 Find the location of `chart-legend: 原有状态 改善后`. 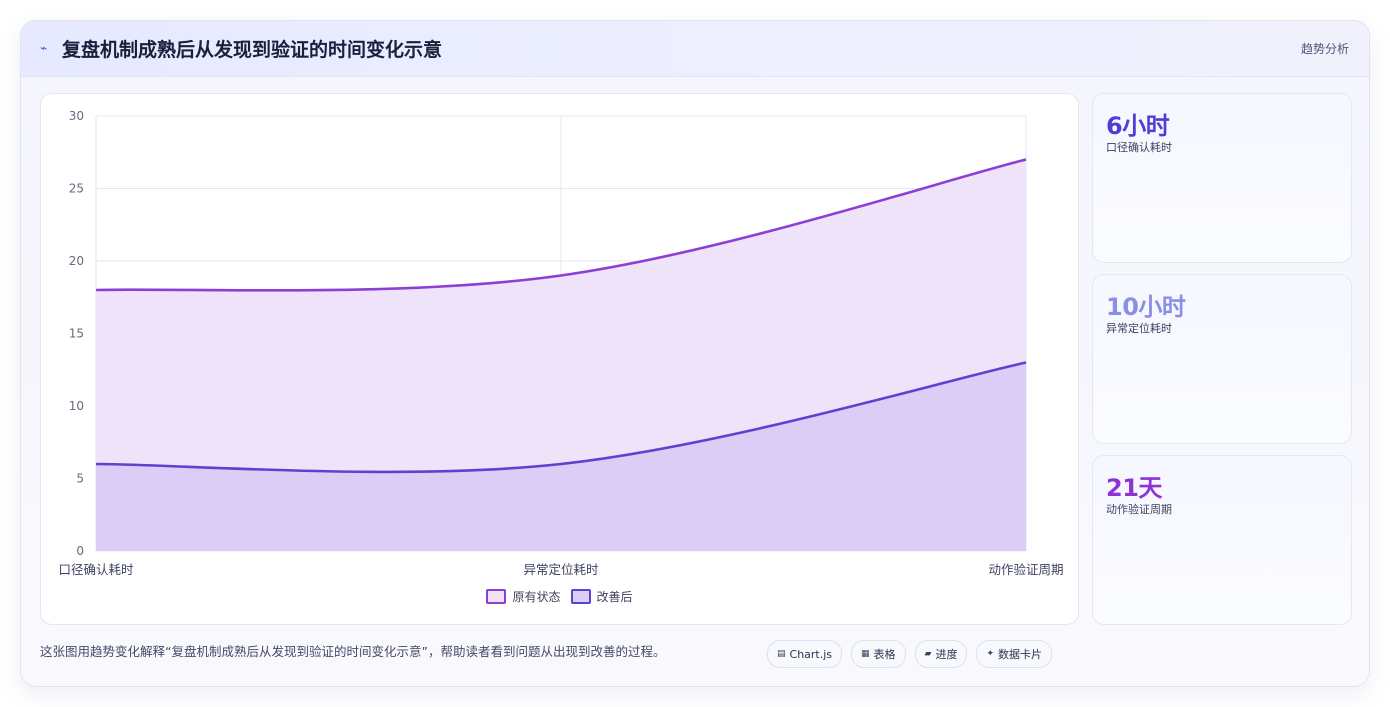

chart-legend: 原有状态 改善后 is located at coordinates (559, 596).